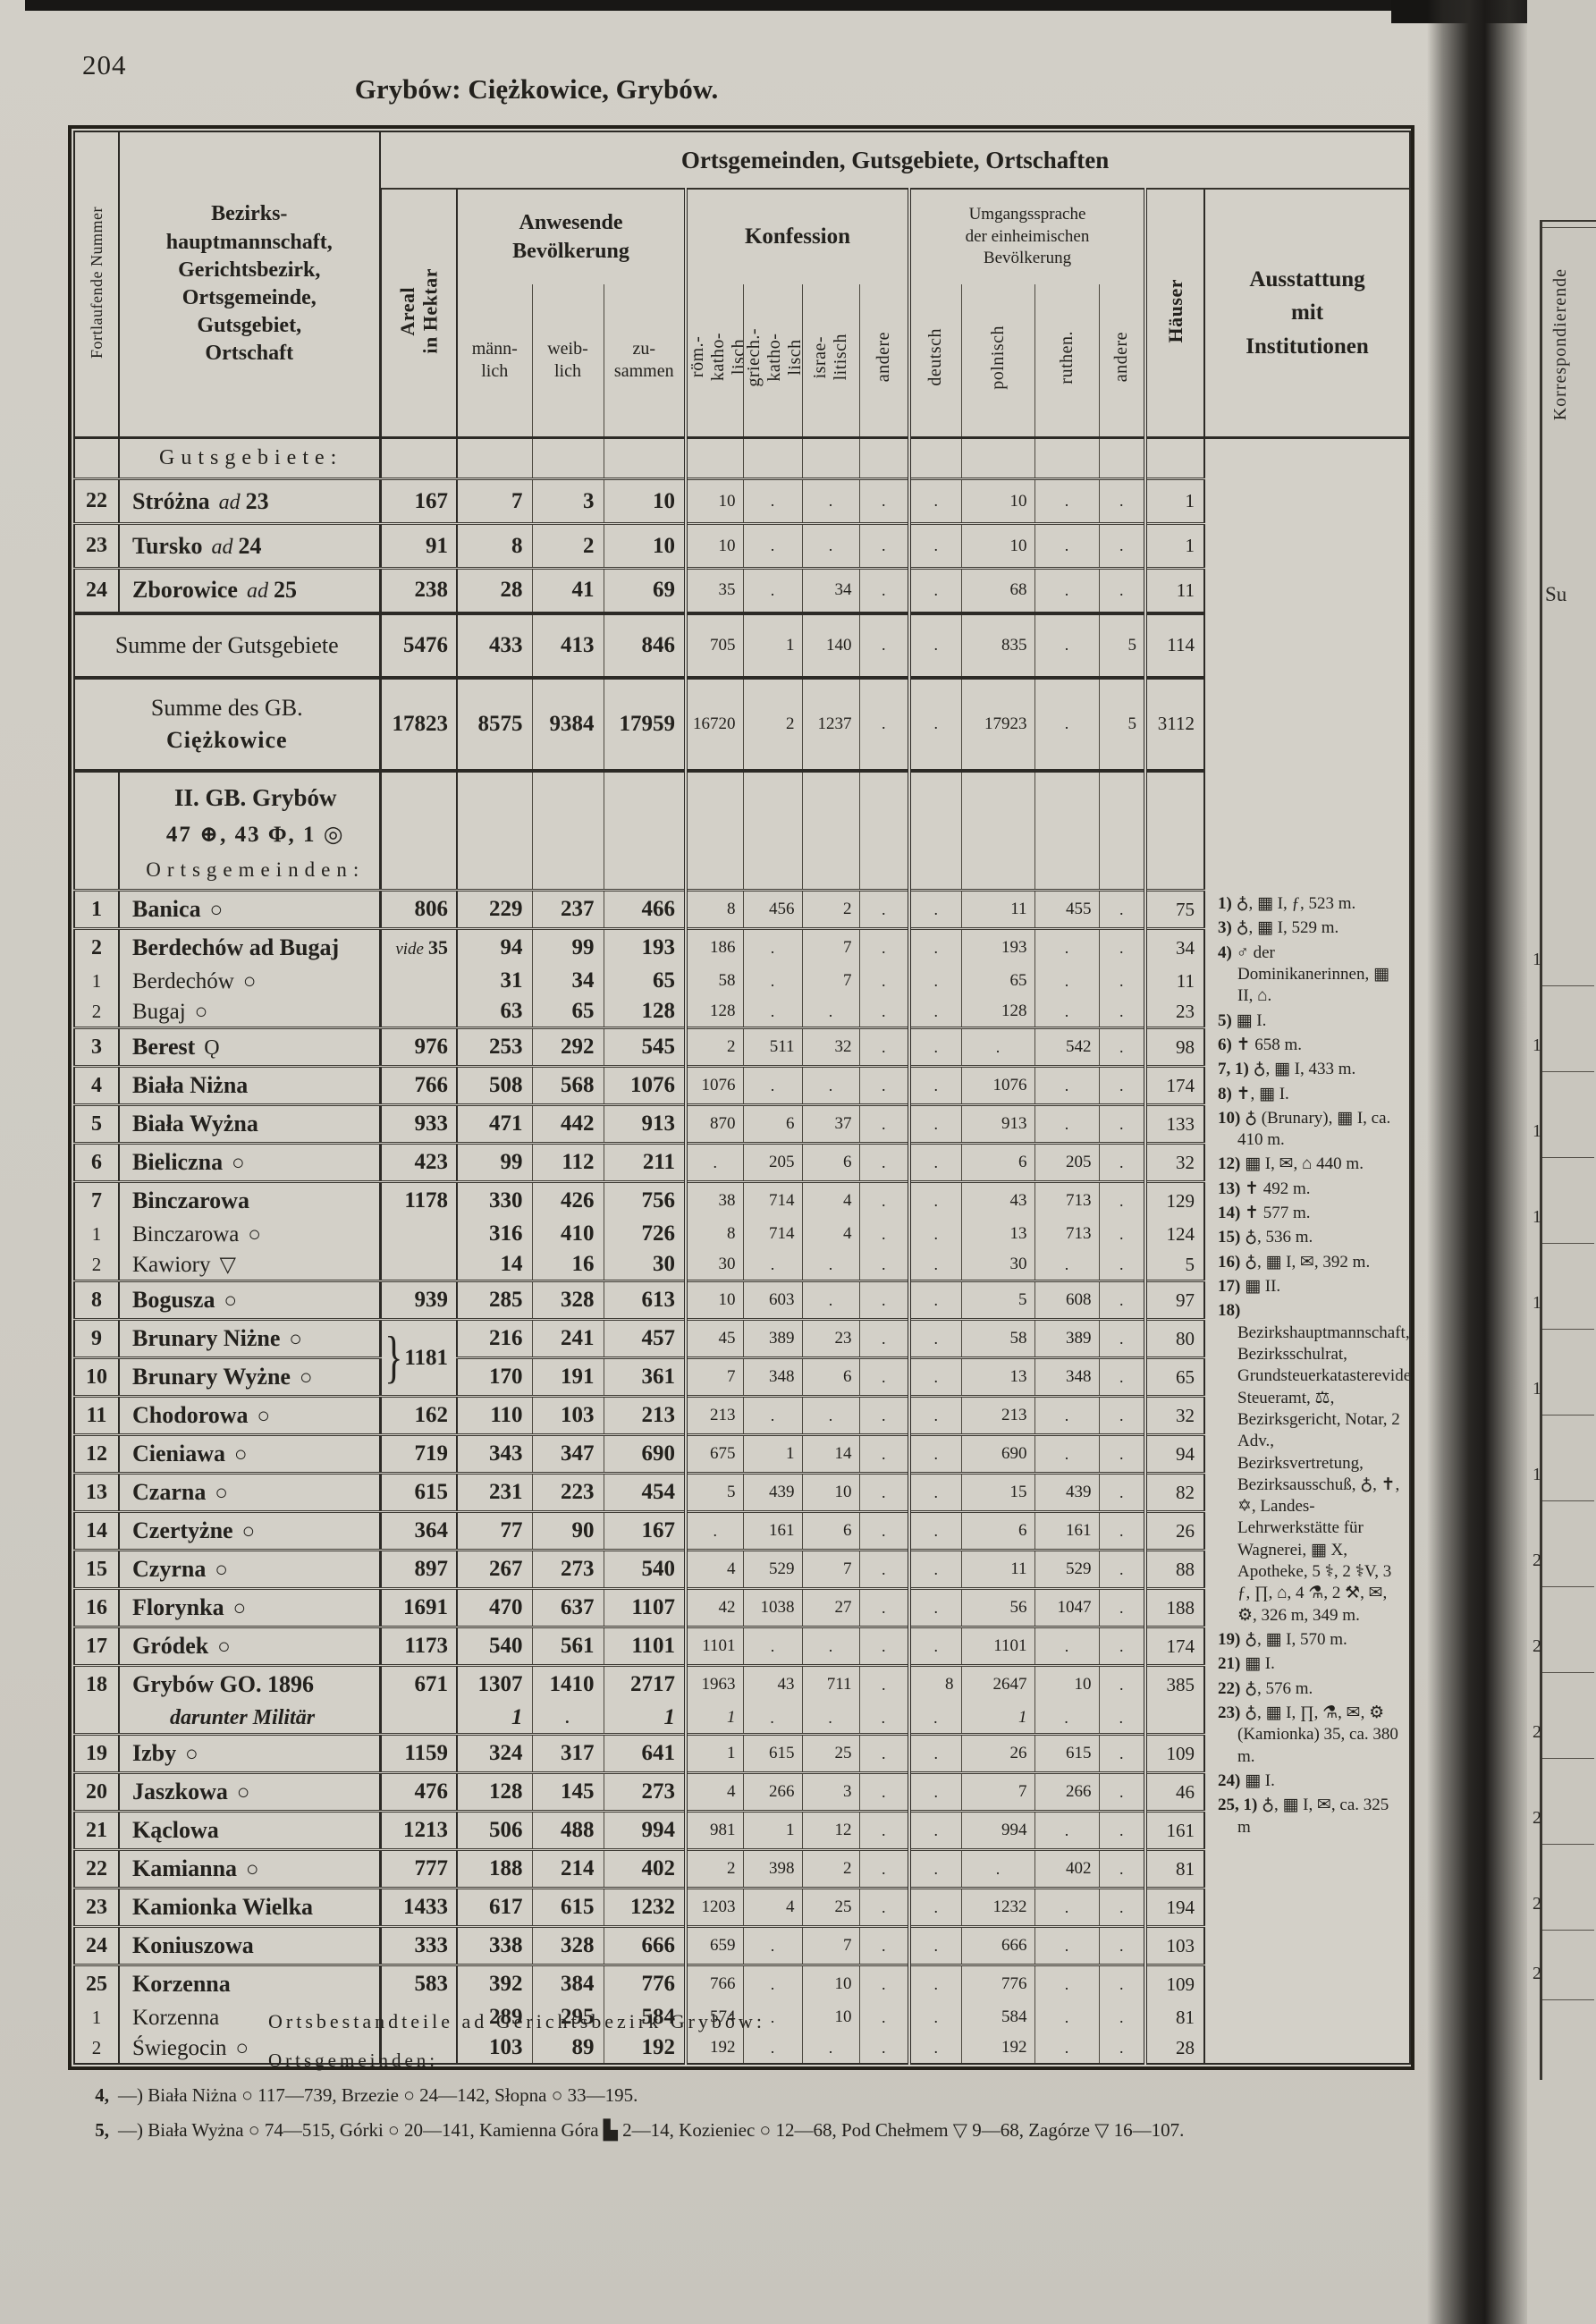  What do you see at coordinates (742, 590) in the screenshot?
I see `table-row: 24 Zborowice ad 25 238 28 41 69 35. 34.. 68.. 11` at bounding box center [742, 590].